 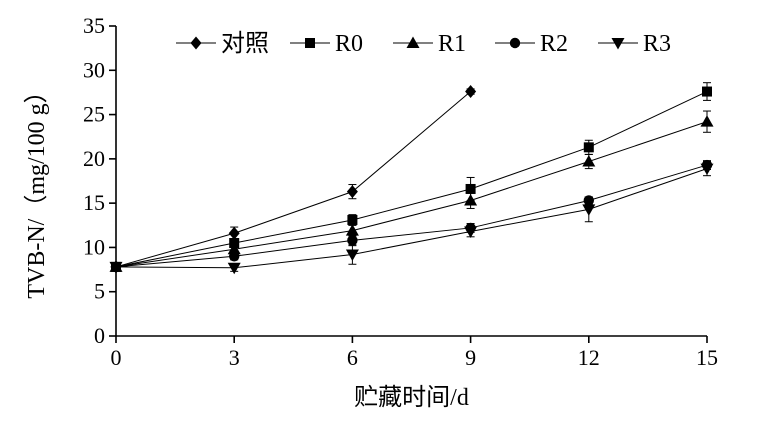 I want to click on legend-item: R2, so click(x=531, y=44).